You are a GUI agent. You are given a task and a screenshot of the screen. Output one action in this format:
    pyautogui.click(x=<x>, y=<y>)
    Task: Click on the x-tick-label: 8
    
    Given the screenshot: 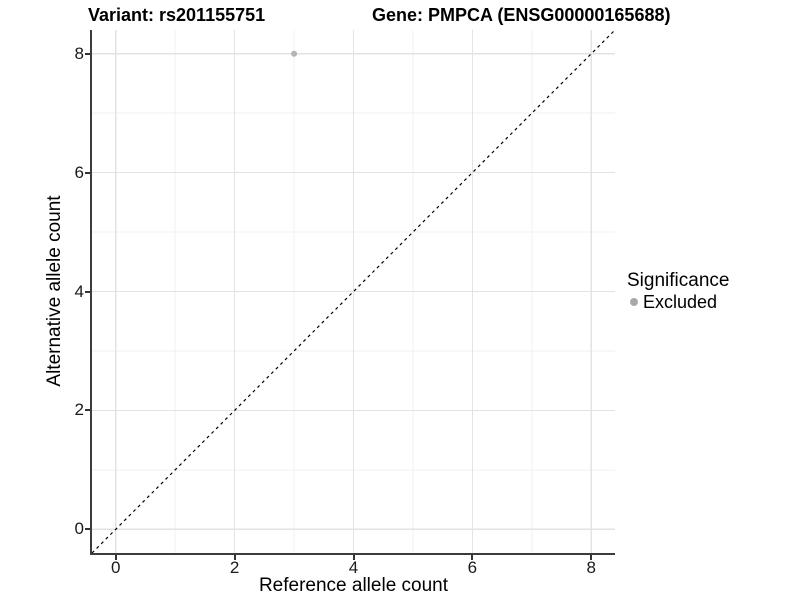 What is the action you would take?
    pyautogui.click(x=591, y=567)
    